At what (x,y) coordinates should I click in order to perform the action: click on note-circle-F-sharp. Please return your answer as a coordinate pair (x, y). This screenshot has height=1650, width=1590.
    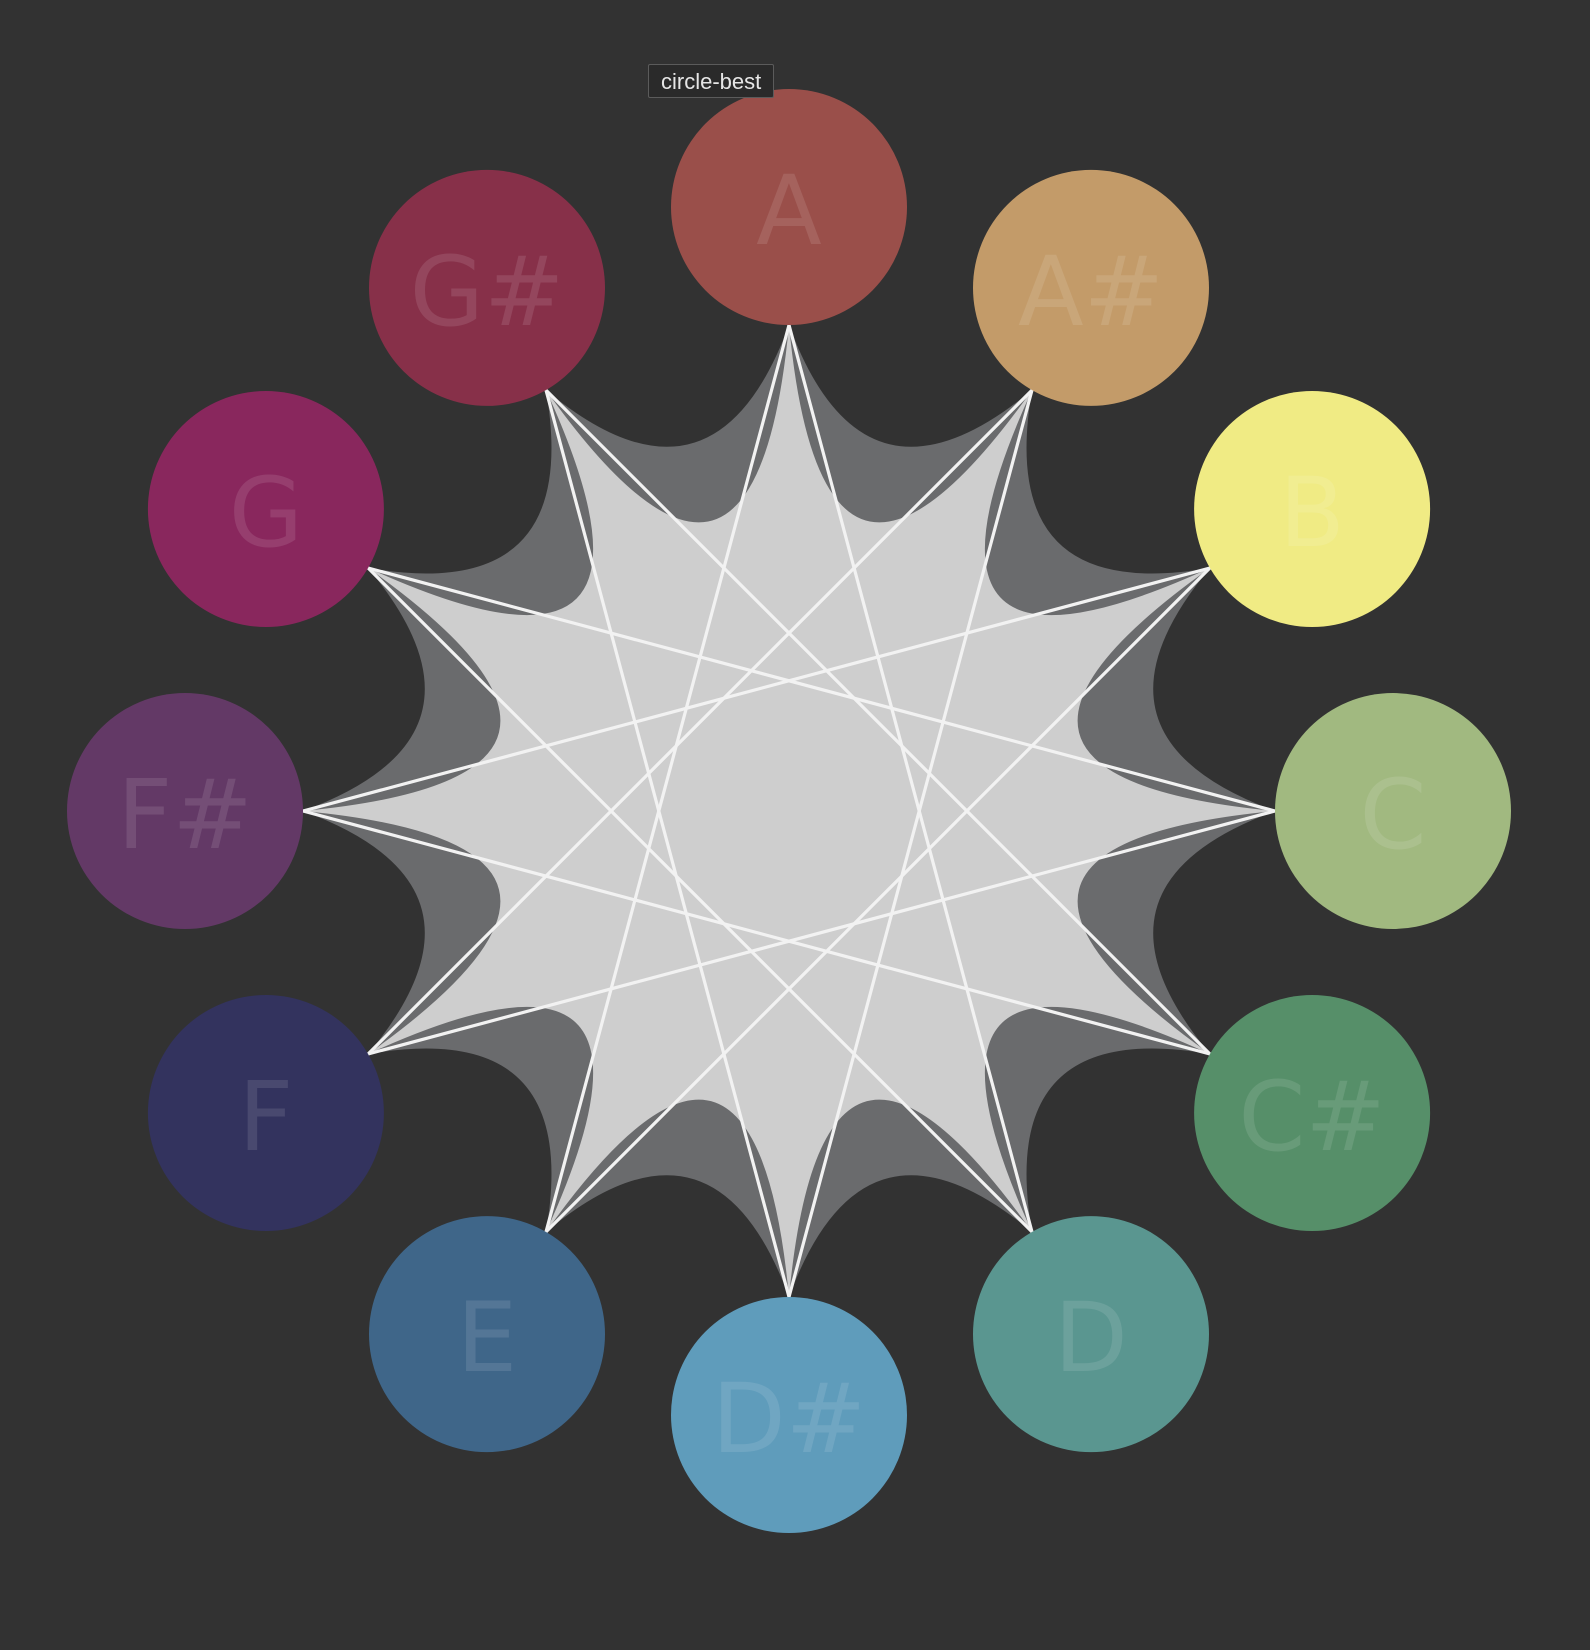
    Looking at the image, I should click on (185, 811).